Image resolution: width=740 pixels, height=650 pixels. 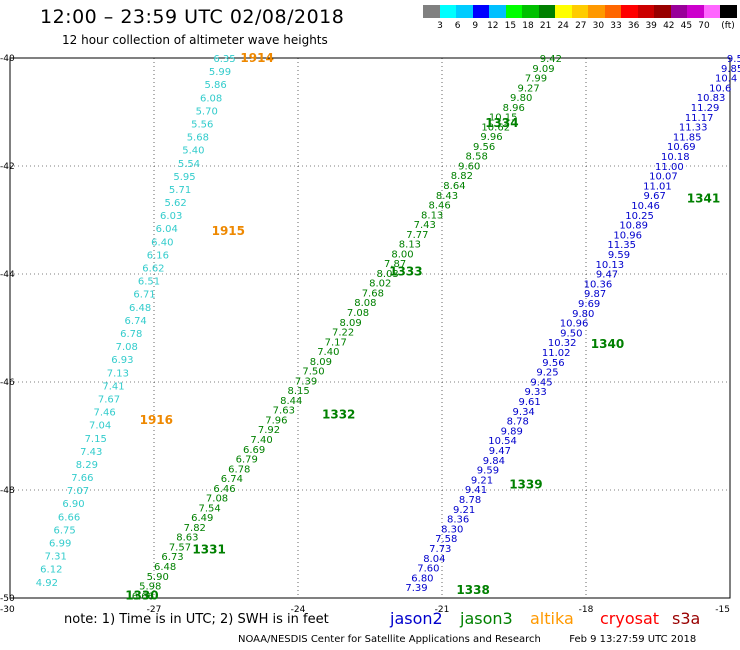 I want to click on legend-label: 42, so click(x=669, y=26).